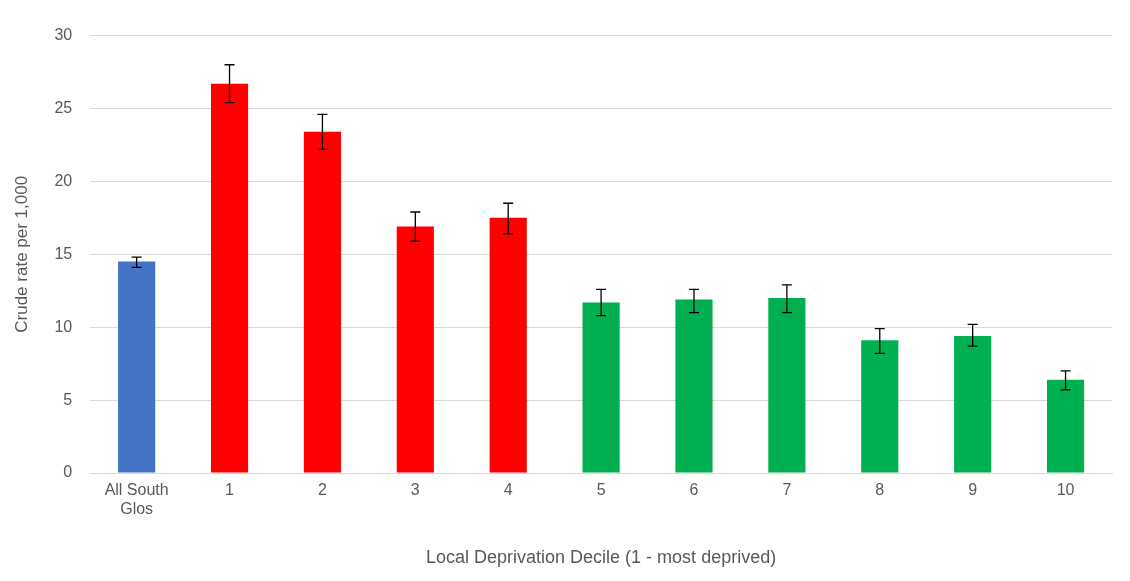 The height and width of the screenshot is (581, 1130). I want to click on x-tick-label: 8, so click(880, 490).